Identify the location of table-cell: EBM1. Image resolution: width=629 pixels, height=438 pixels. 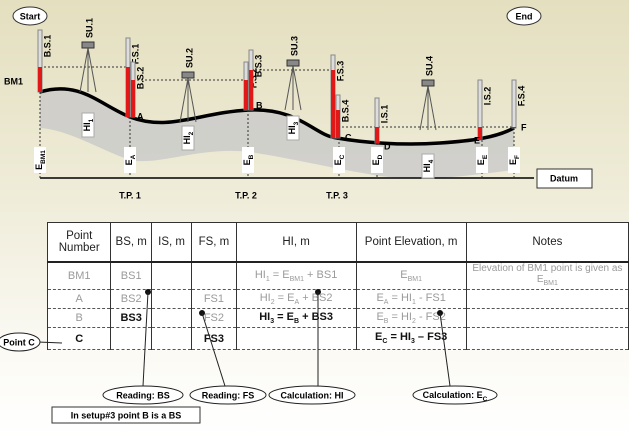
(411, 275).